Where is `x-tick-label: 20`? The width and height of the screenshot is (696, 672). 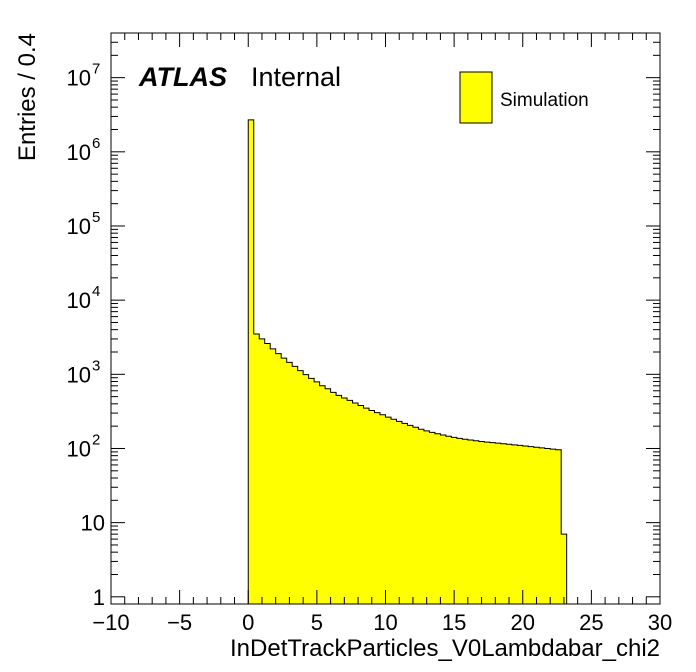
x-tick-label: 20 is located at coordinates (523, 622).